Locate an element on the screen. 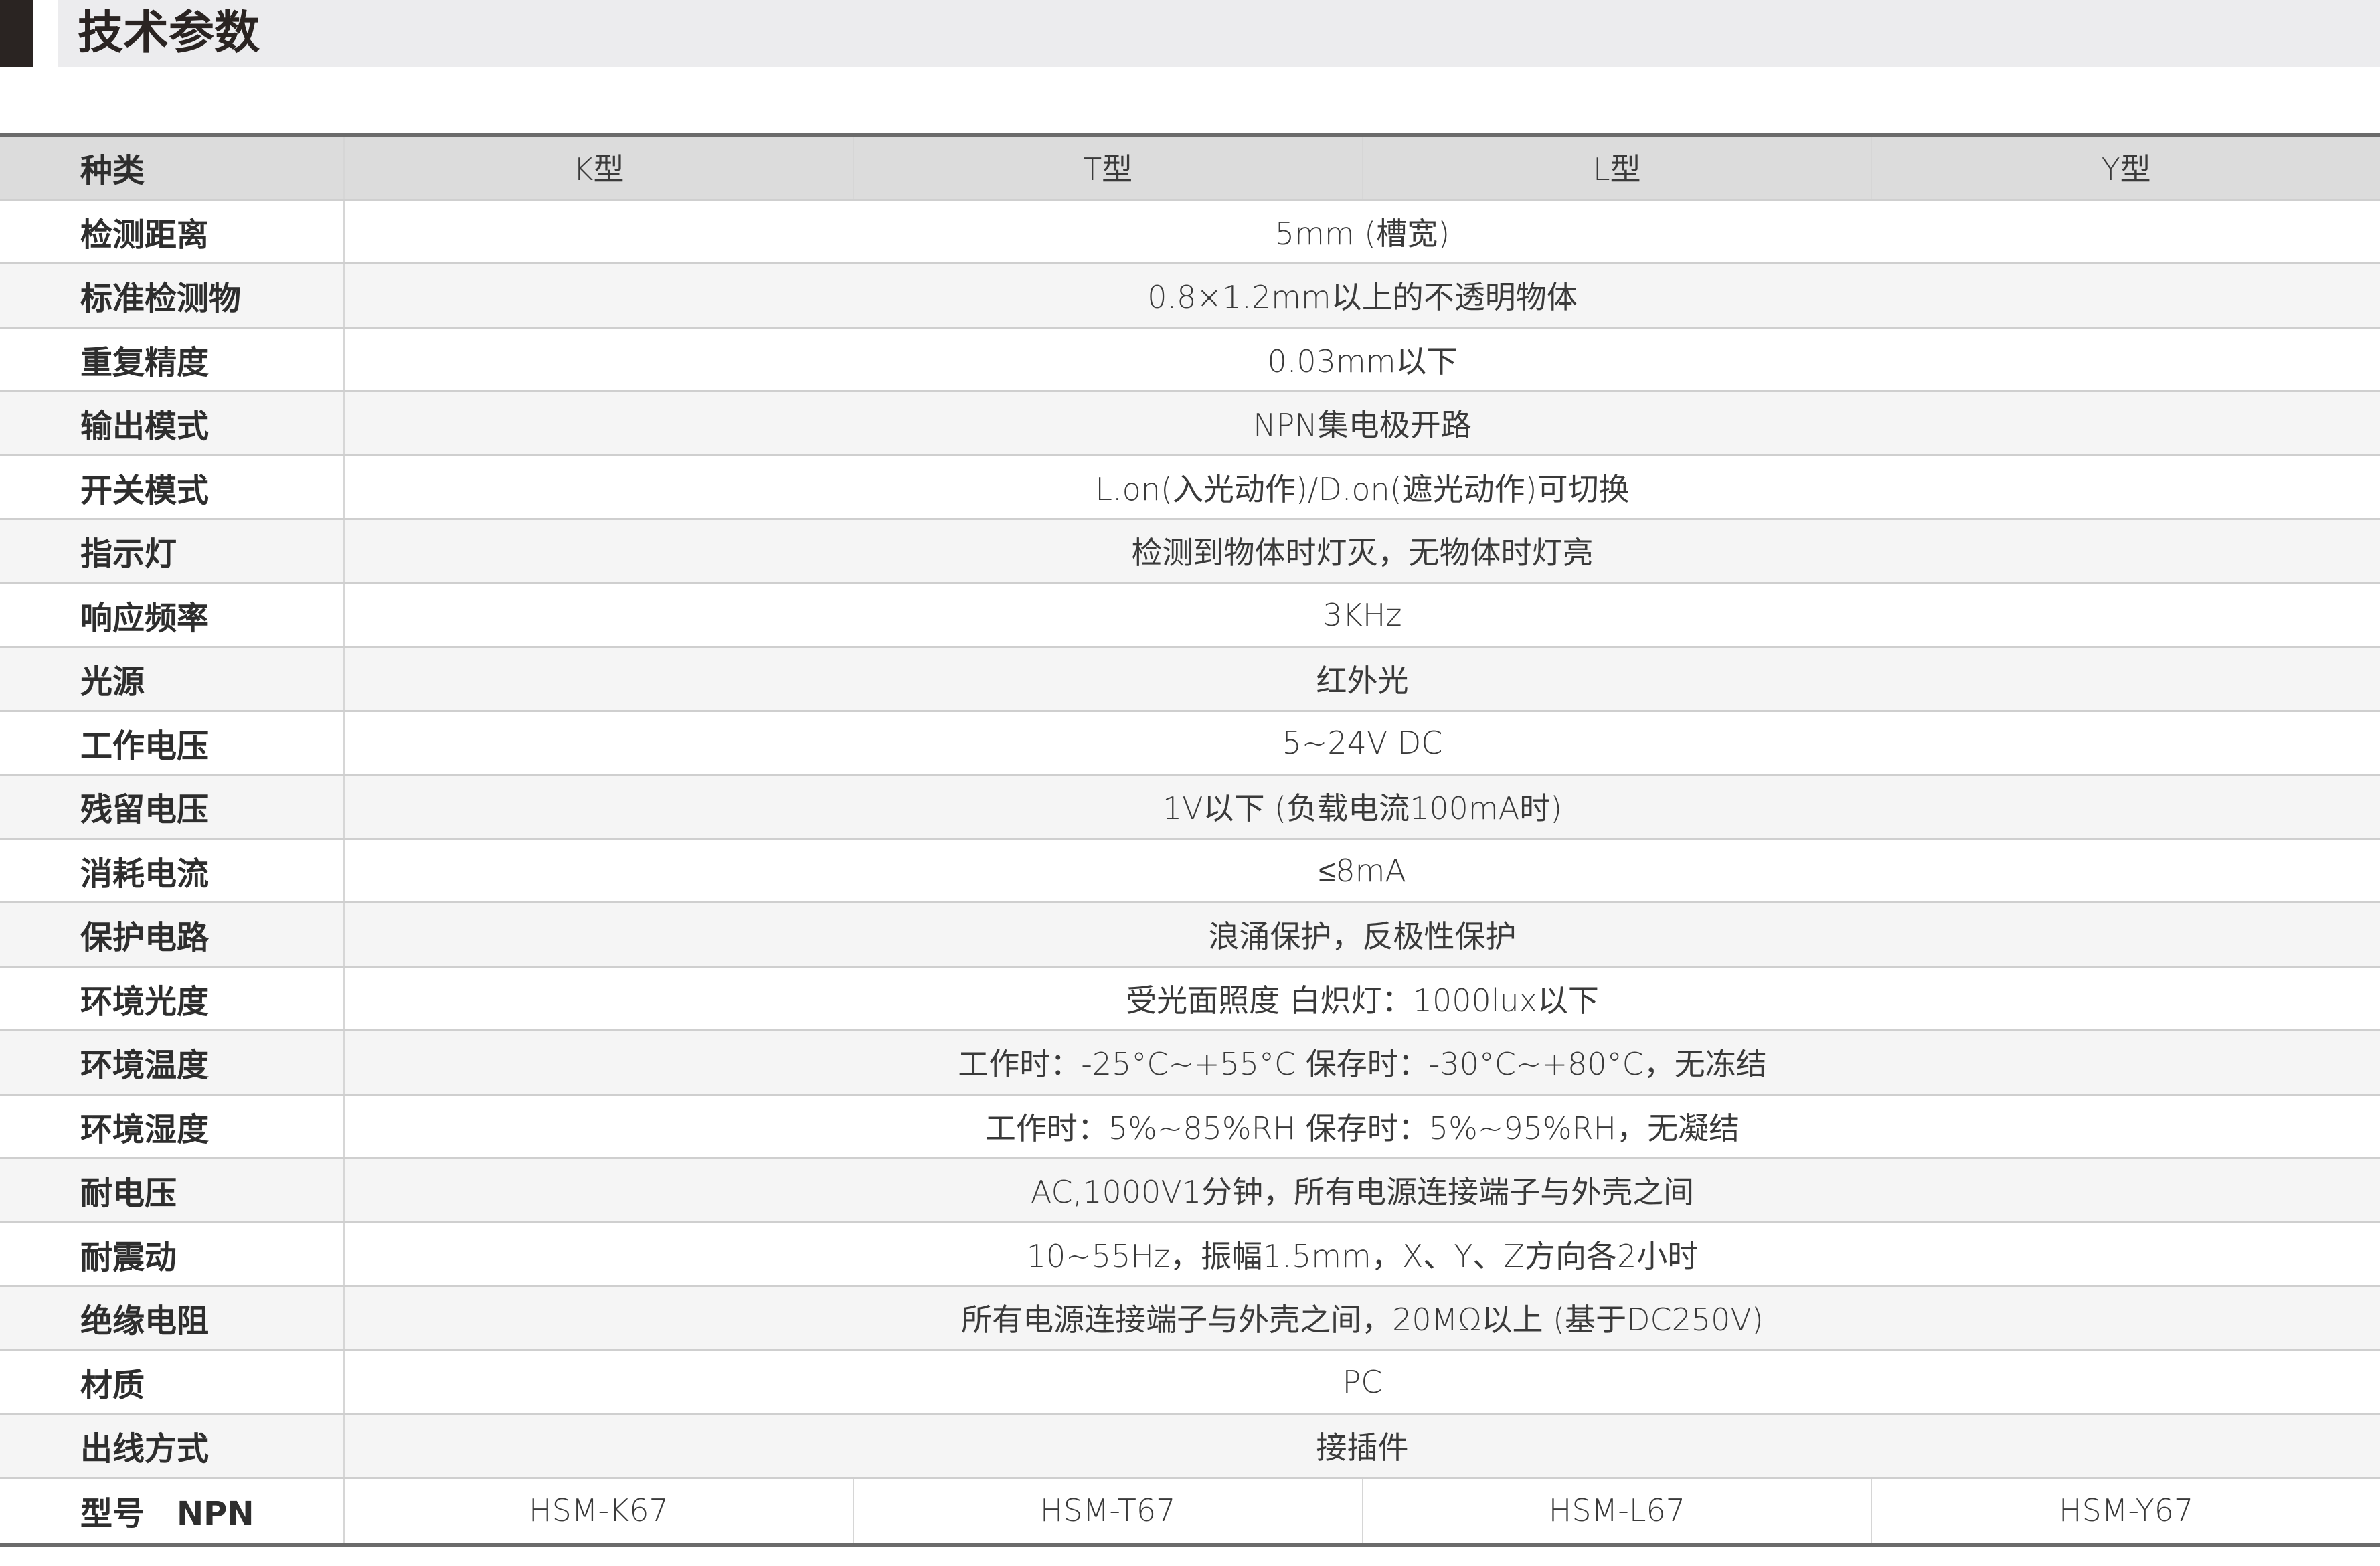 Image resolution: width=2380 pixels, height=1566 pixels. row-label: 标准检测物 is located at coordinates (161, 299).